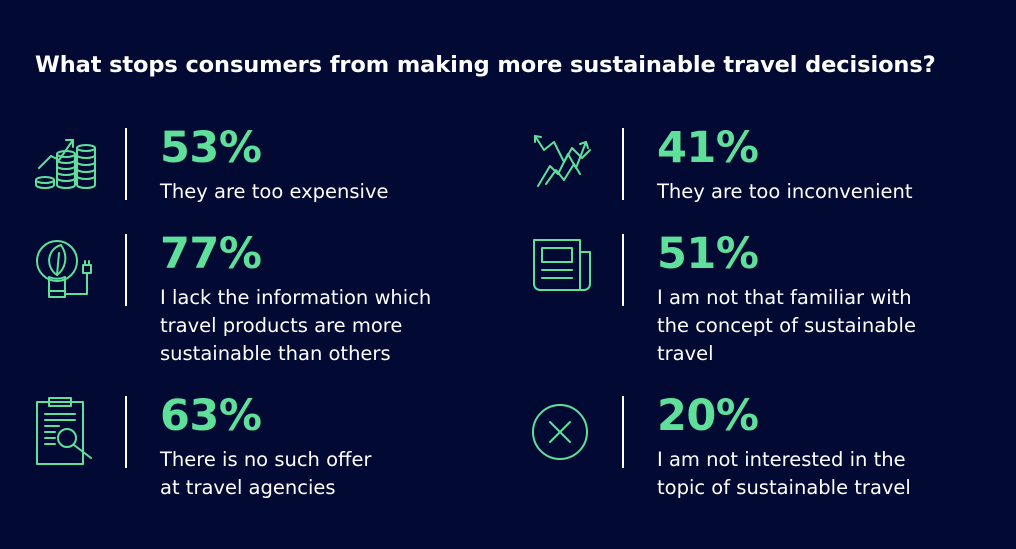  I want to click on stat-percent: 20%, so click(708, 416).